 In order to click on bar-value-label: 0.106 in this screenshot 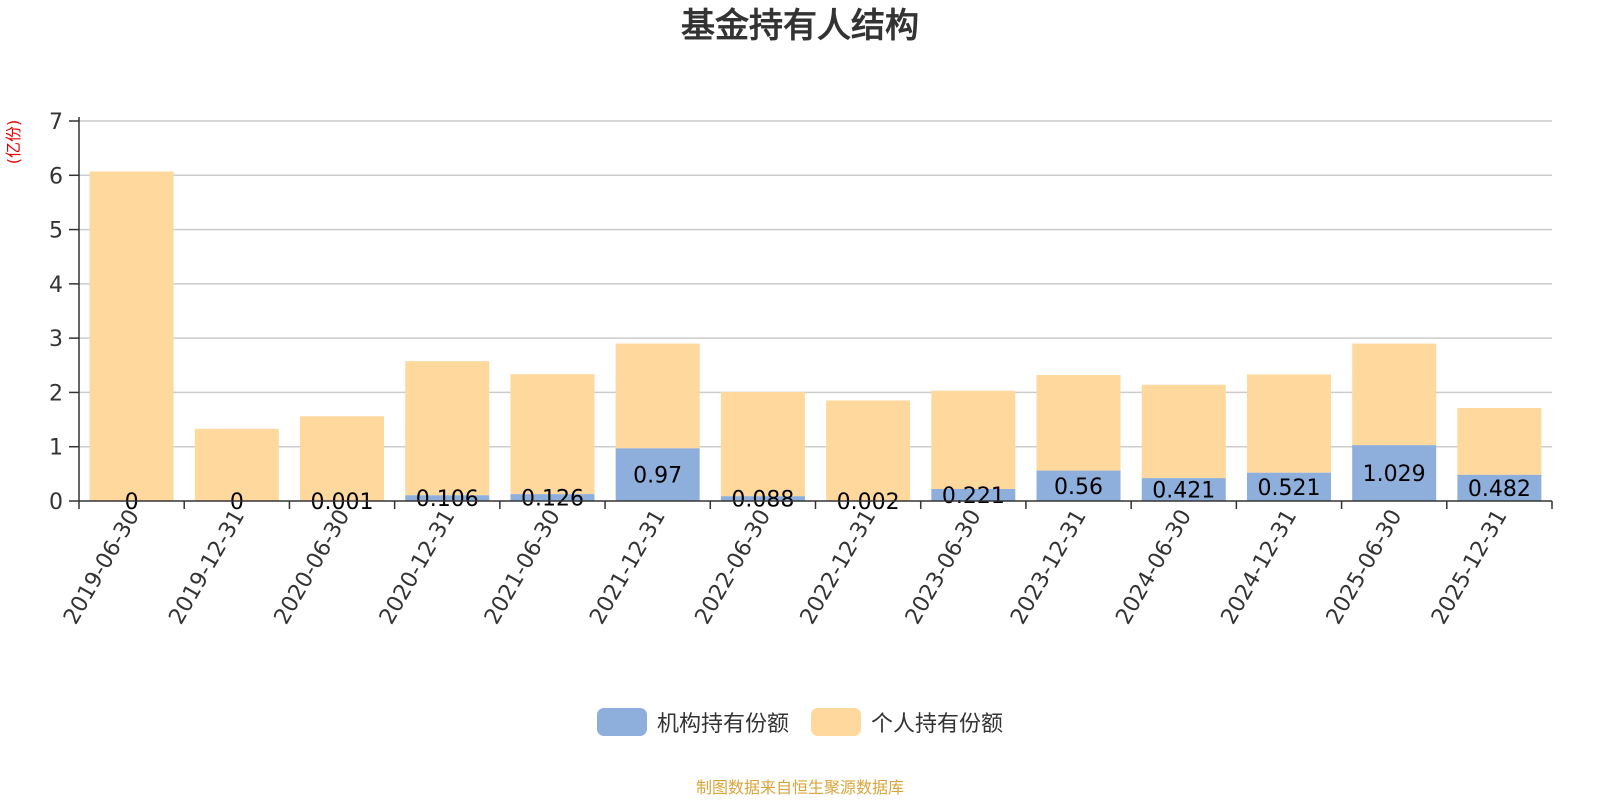, I will do `click(447, 499)`.